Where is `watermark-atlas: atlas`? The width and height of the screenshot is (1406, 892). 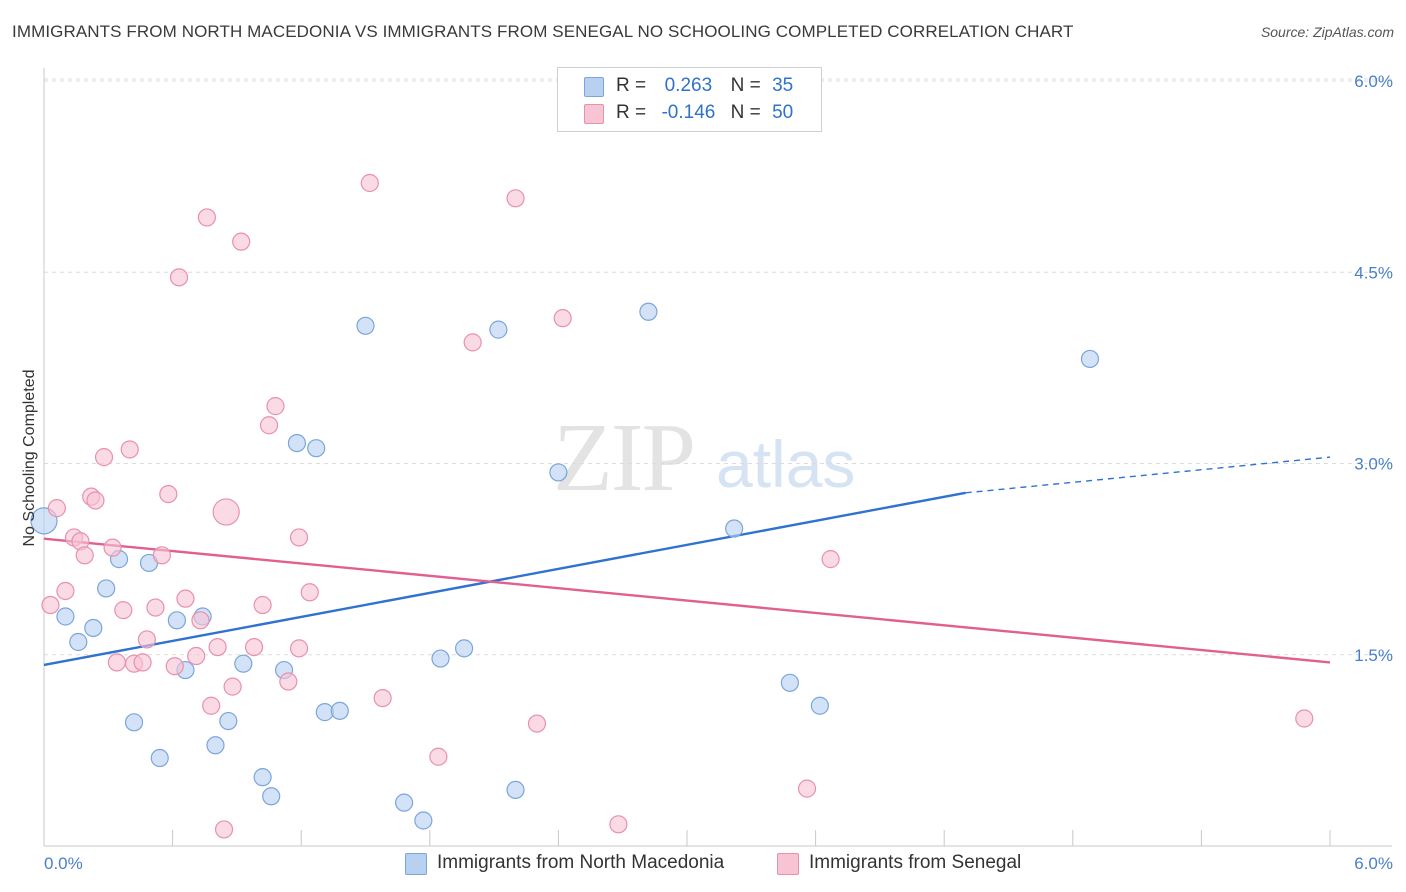
watermark-atlas: atlas is located at coordinates (785, 464).